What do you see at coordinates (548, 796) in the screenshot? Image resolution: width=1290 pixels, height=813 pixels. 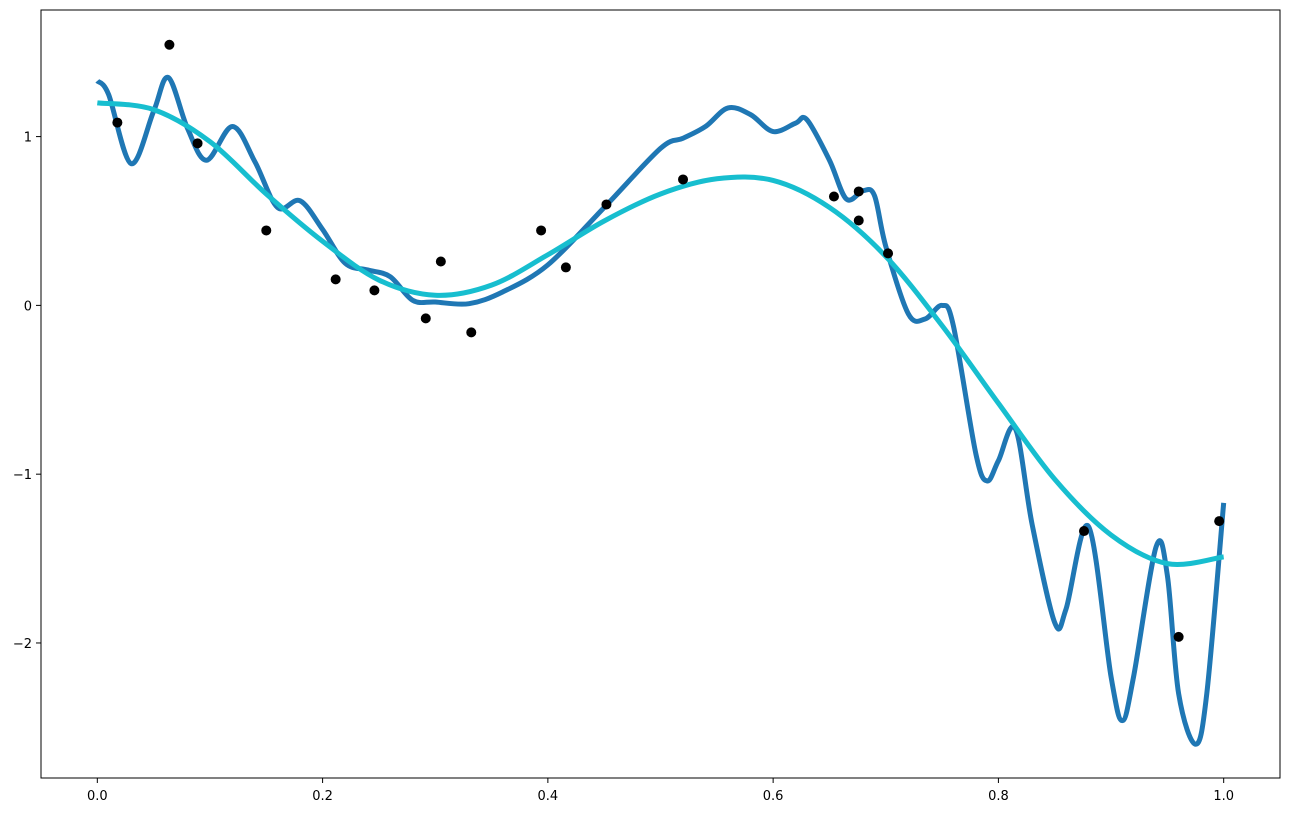 I see `x-tick-label: 0.4` at bounding box center [548, 796].